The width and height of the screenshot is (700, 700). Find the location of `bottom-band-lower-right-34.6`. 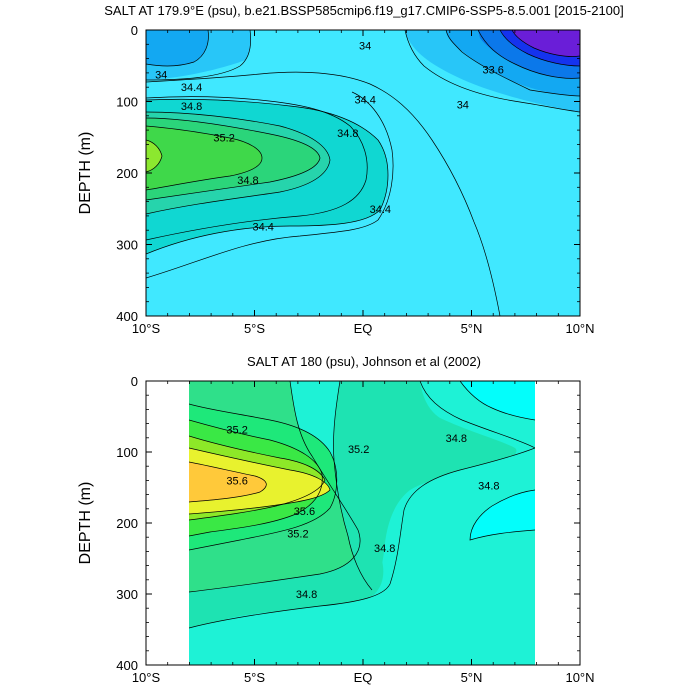

bottom-band-lower-right-34.6 is located at coordinates (502, 515).